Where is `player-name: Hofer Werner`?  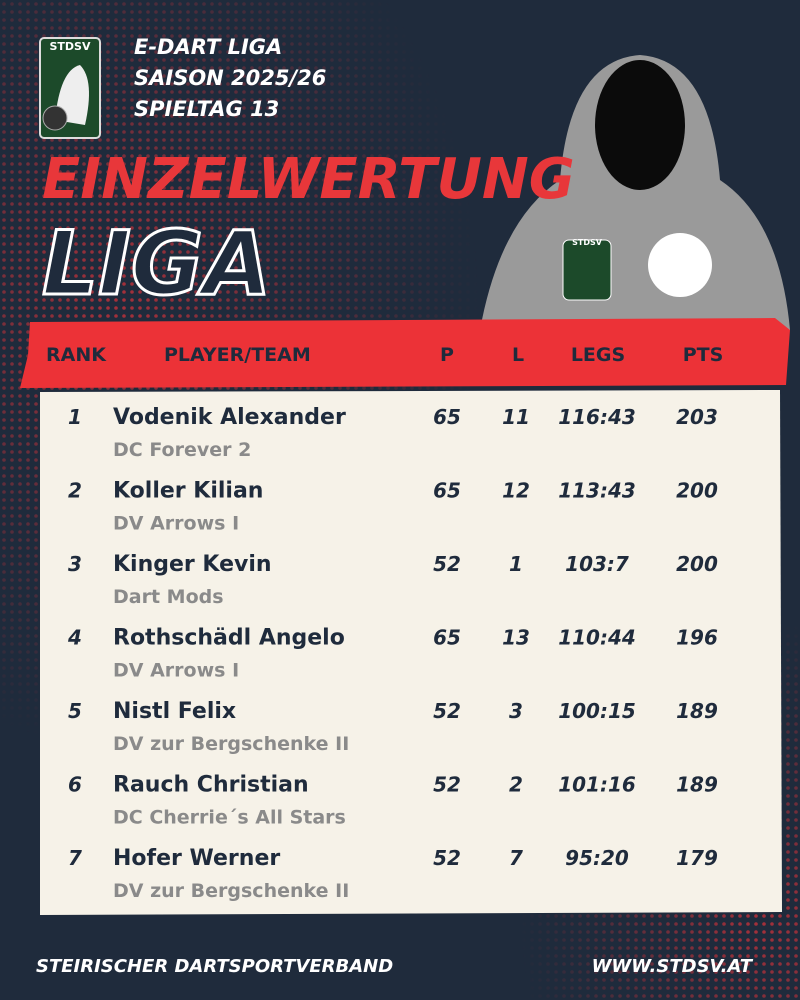 player-name: Hofer Werner is located at coordinates (196, 858).